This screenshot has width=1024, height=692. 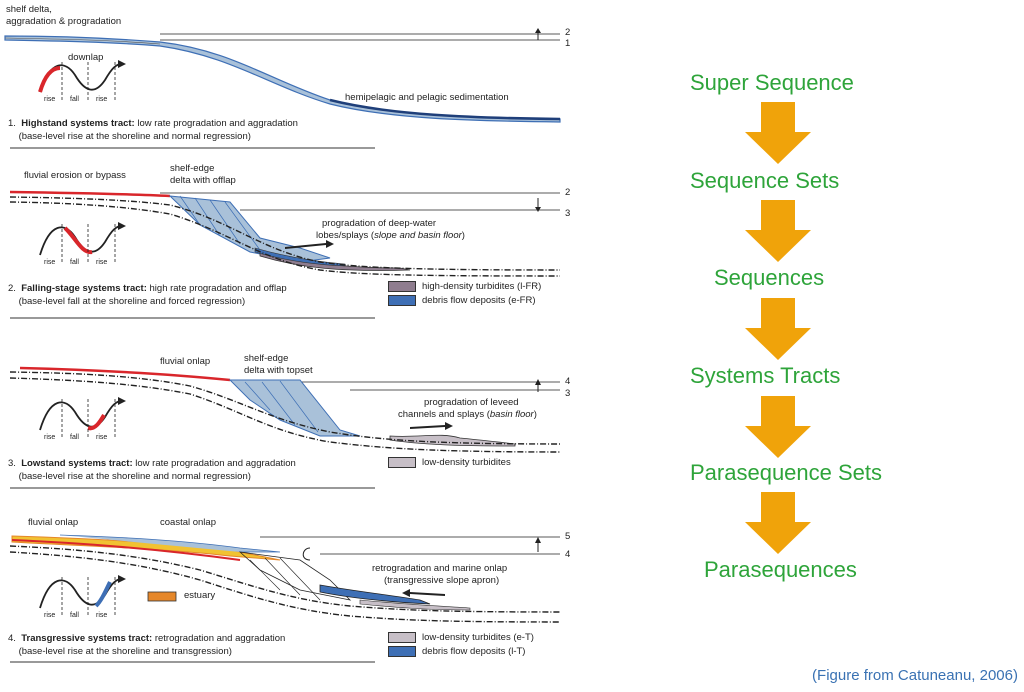 I want to click on panel-3-curve-rise-2: rise, so click(x=102, y=437).